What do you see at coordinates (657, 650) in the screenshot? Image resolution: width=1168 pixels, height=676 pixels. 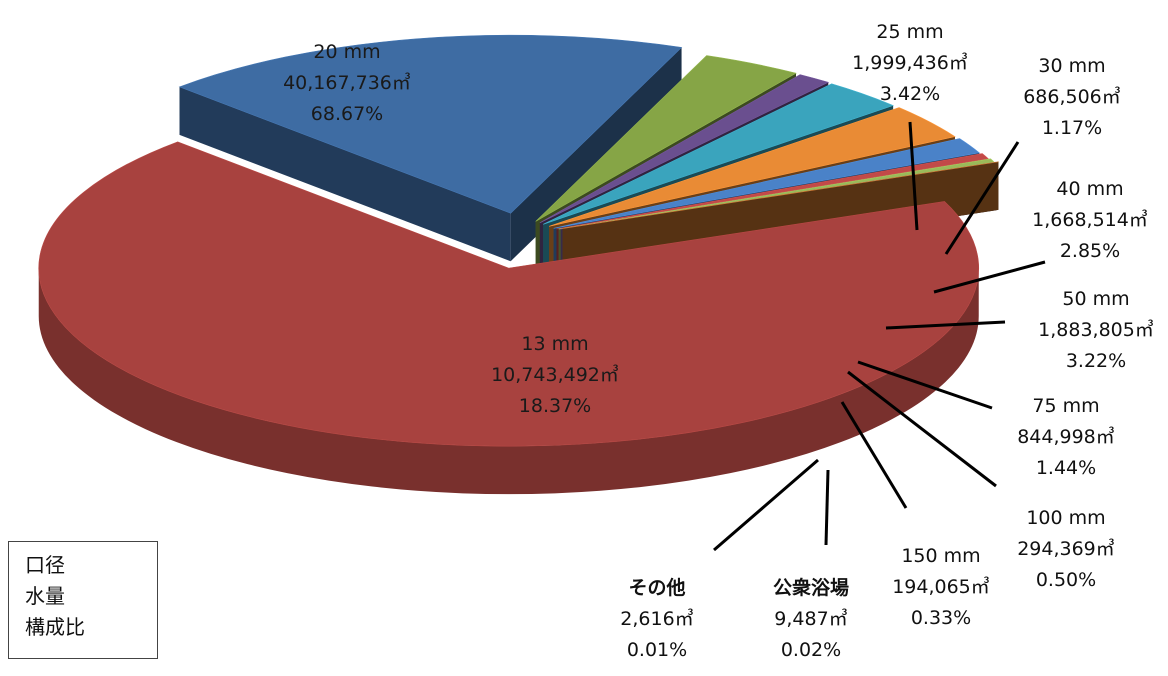 I see `slice-label-percent-10: 0.01%` at bounding box center [657, 650].